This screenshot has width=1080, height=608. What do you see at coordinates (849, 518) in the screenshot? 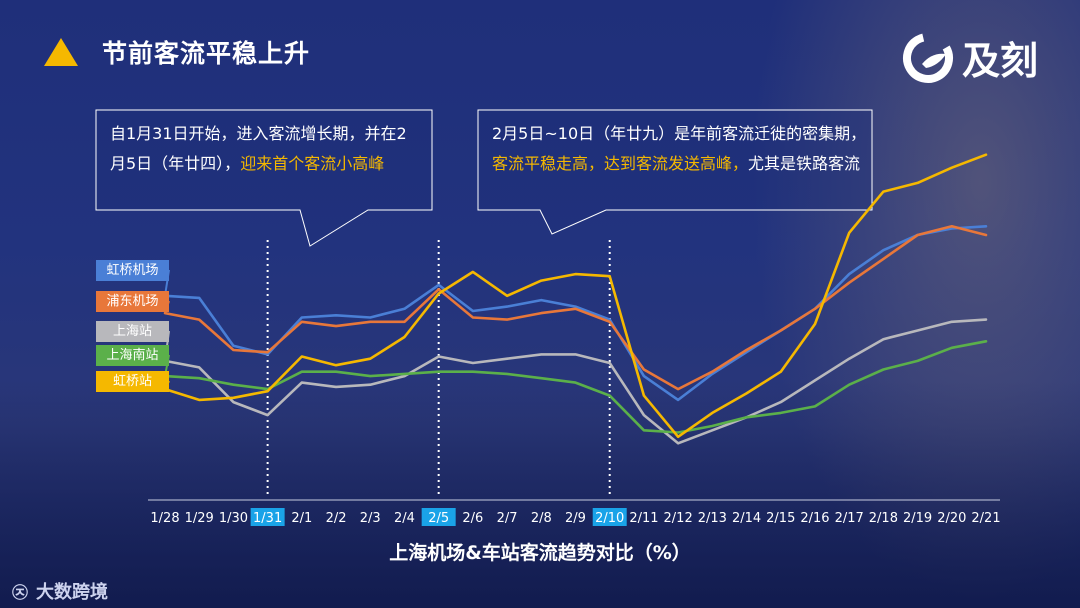
I see `x-tick-label: 2/17` at bounding box center [849, 518].